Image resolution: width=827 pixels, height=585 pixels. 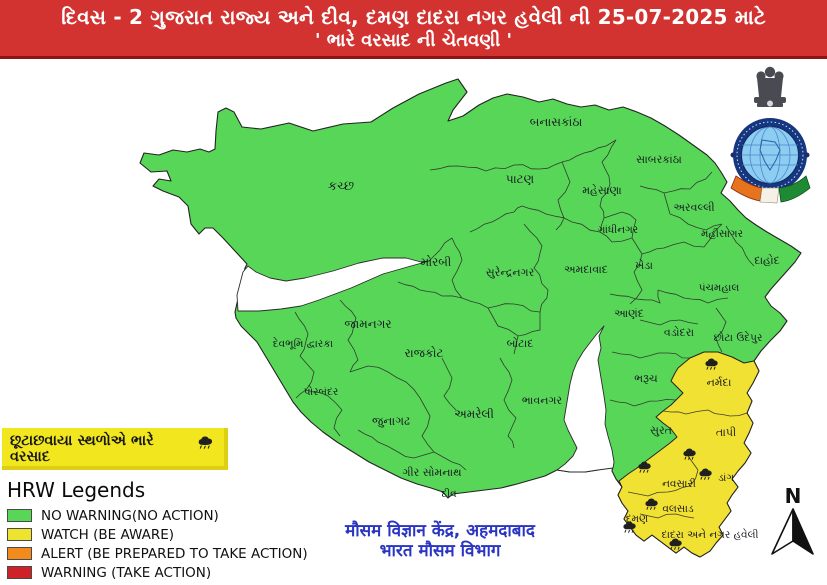 What do you see at coordinates (157, 515) in the screenshot?
I see `legend-row-no_warning: NO WARNING(NO ACTION)` at bounding box center [157, 515].